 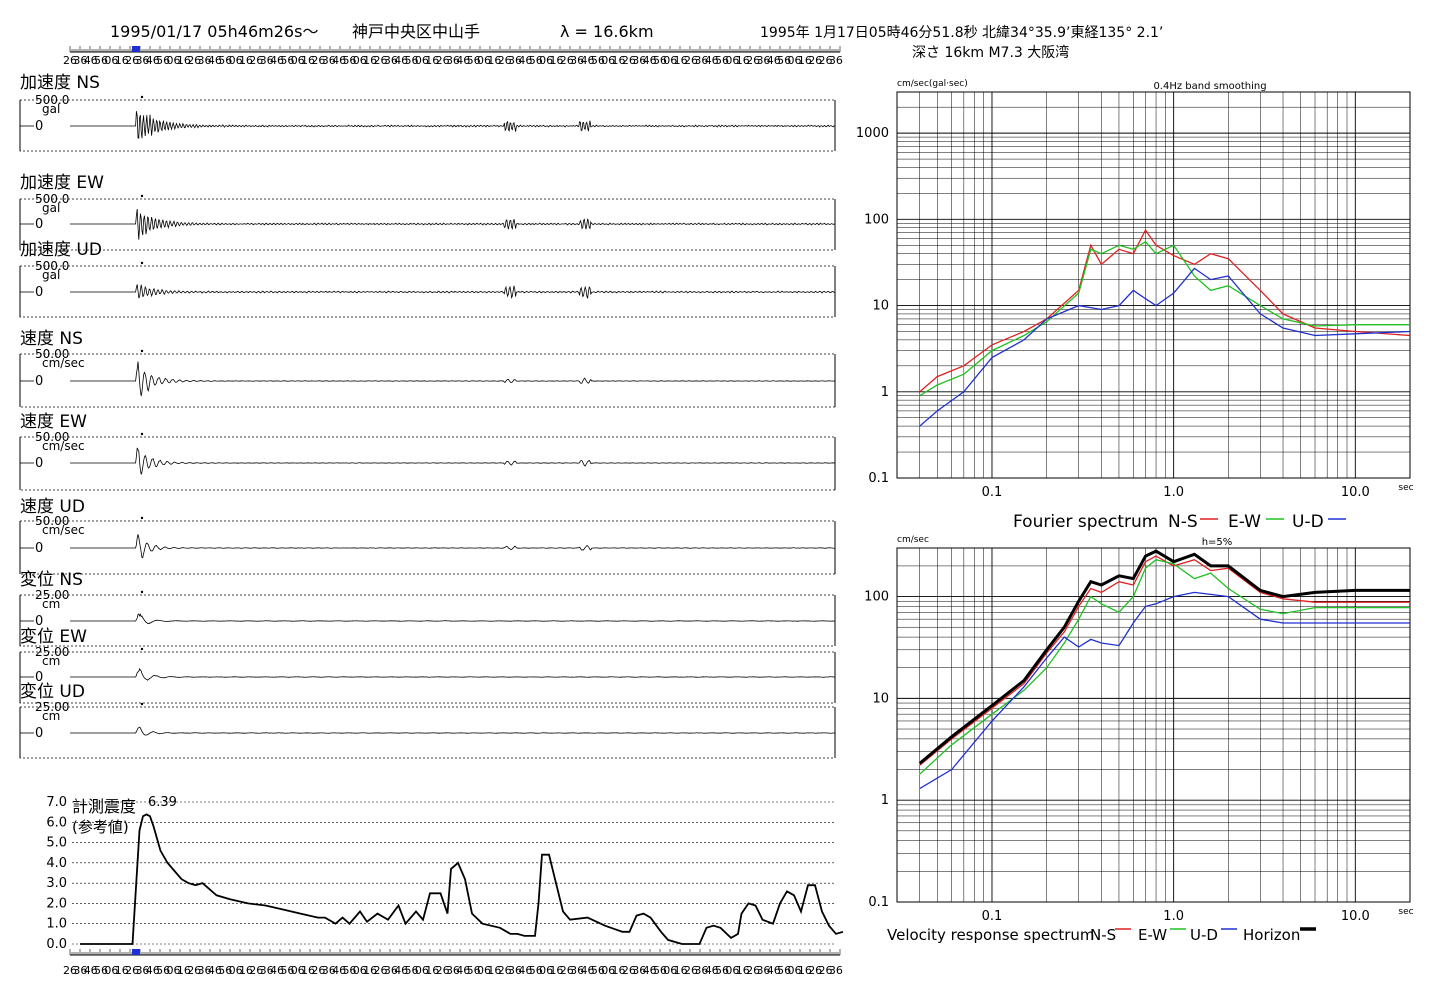 What do you see at coordinates (56, 822) in the screenshot?
I see `intensity-ytick-label: 6.0` at bounding box center [56, 822].